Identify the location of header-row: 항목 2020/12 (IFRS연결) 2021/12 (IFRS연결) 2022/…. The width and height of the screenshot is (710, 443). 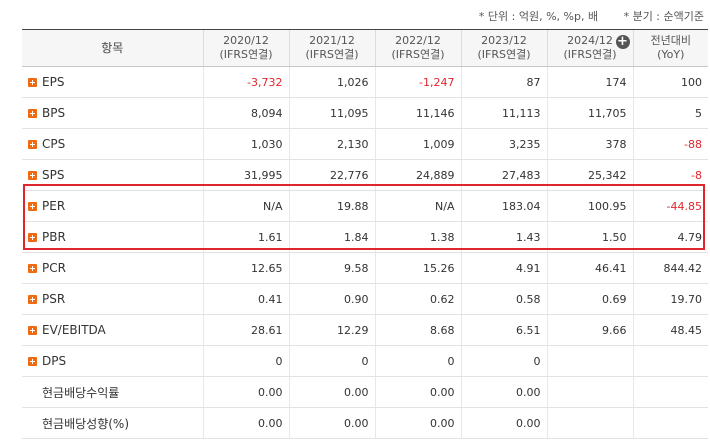
(365, 48).